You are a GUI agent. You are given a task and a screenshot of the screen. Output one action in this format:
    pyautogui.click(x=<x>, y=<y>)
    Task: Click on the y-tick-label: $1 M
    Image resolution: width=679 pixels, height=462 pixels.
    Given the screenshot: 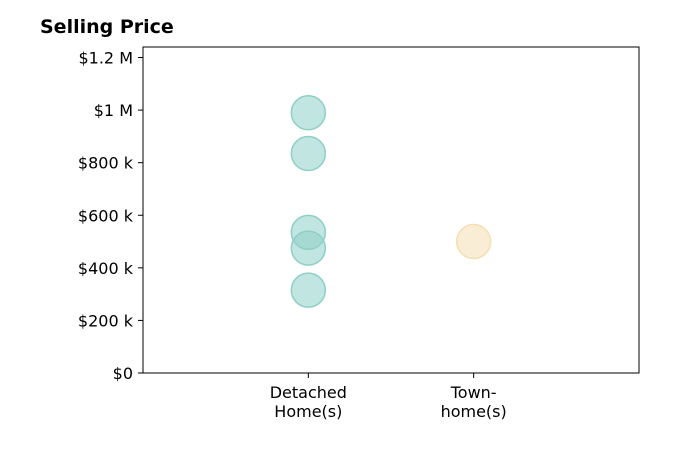 What is the action you would take?
    pyautogui.click(x=113, y=110)
    